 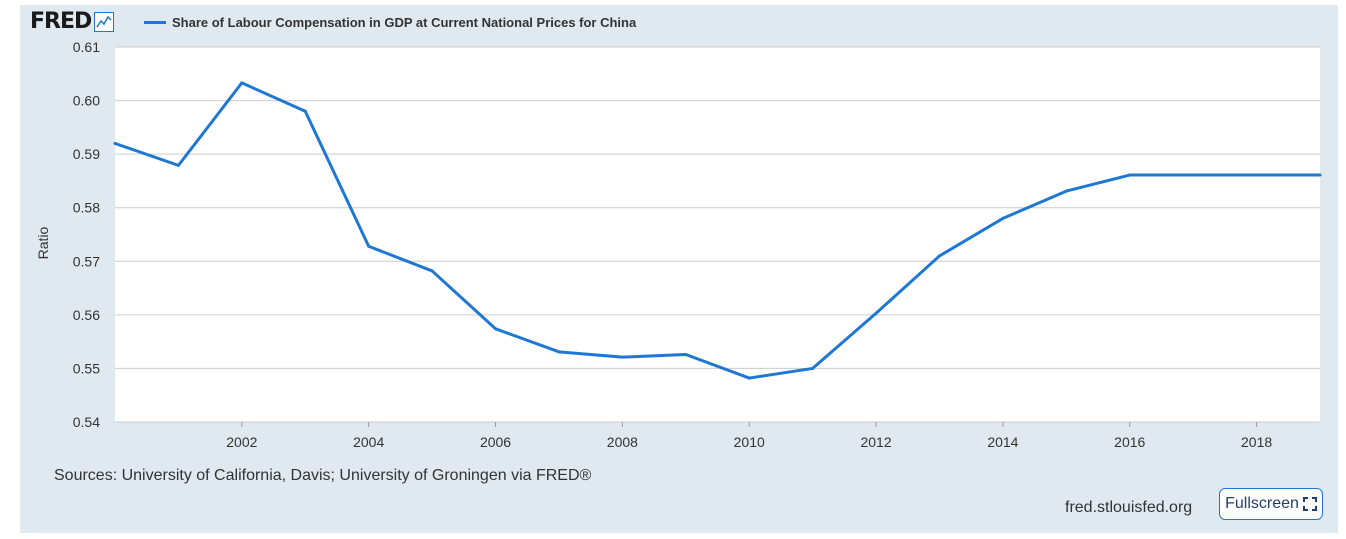 What do you see at coordinates (61, 21) in the screenshot?
I see `fred-logo-text: FRED` at bounding box center [61, 21].